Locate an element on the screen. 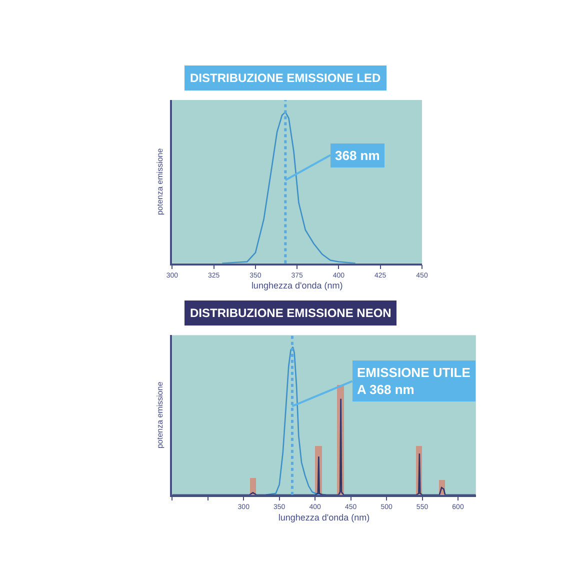 The width and height of the screenshot is (585, 585). chart-title: DISTRIBUZIONE EMISSIONE NEON is located at coordinates (291, 313).